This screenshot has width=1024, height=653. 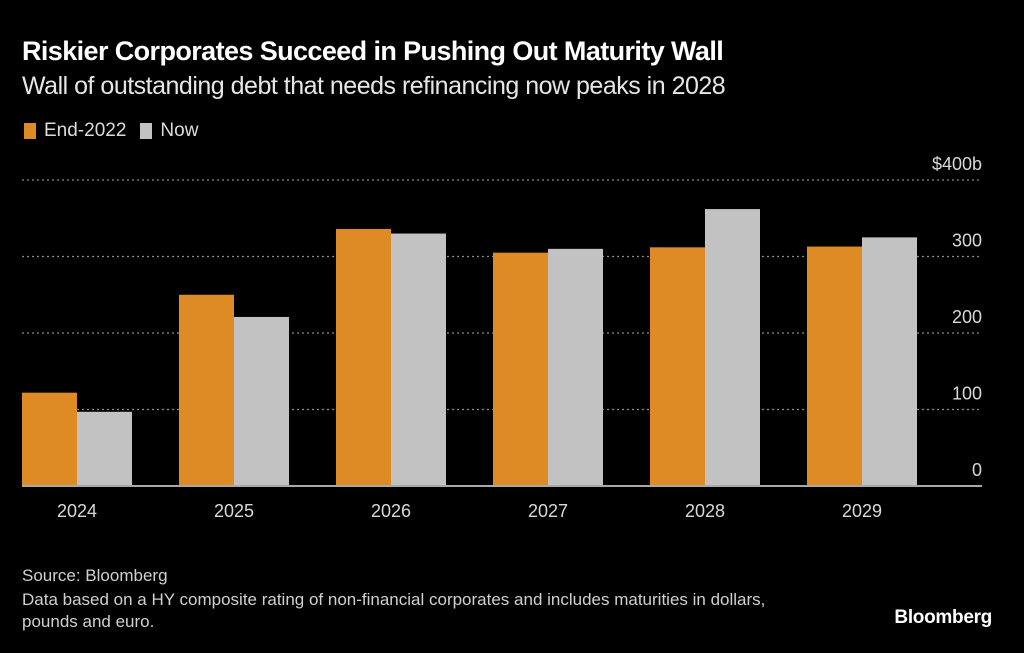 I want to click on y-tick-label: 100, so click(x=967, y=394).